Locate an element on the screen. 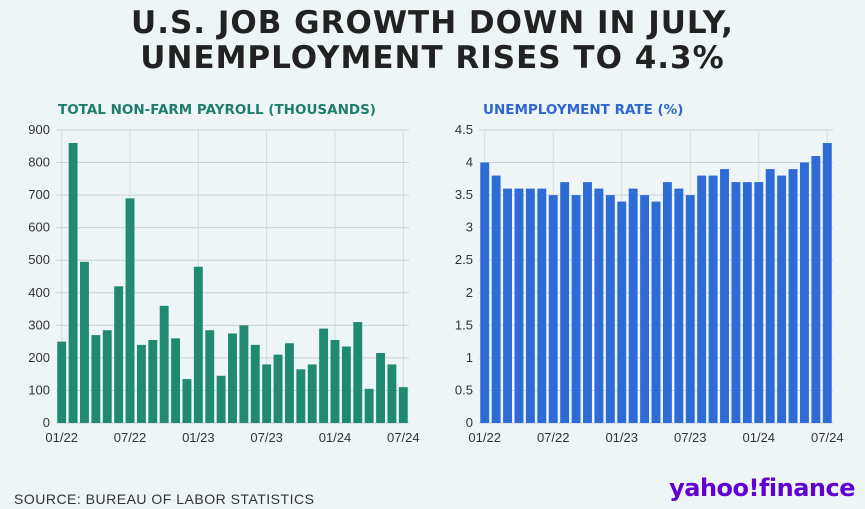 This screenshot has height=509, width=865. payroll-x-tick-label: 07/23 is located at coordinates (266, 437).